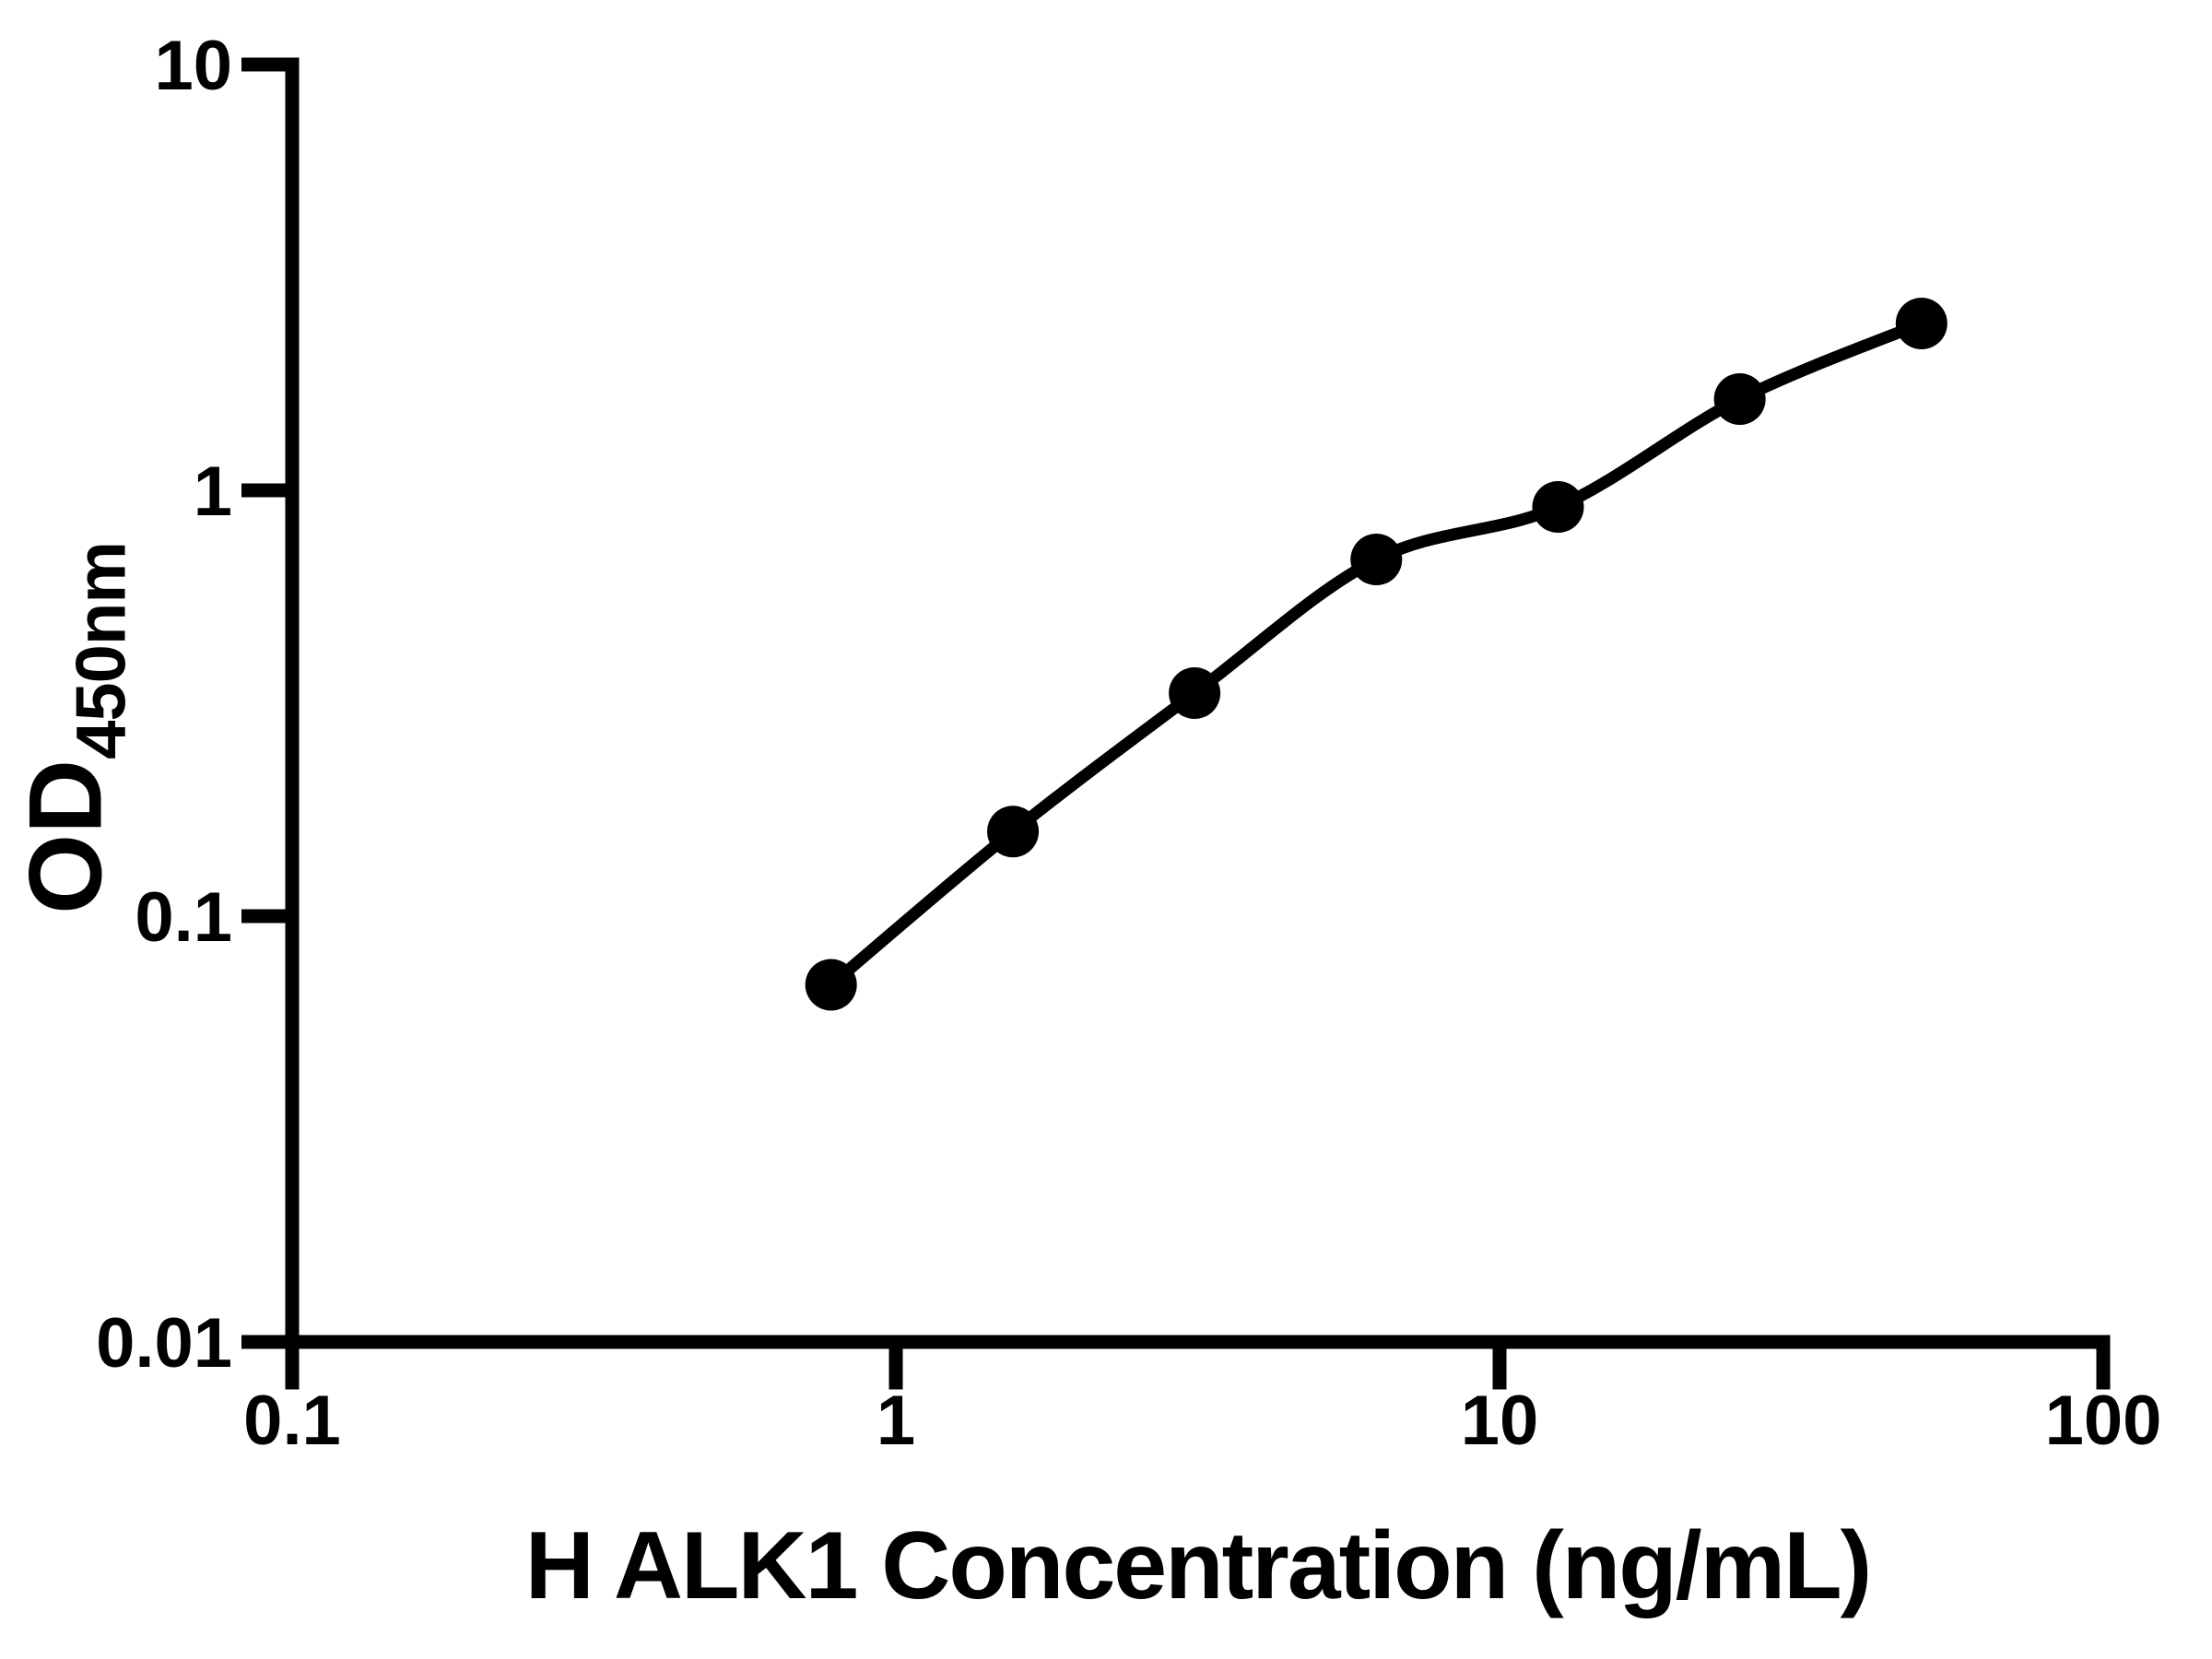 The width and height of the screenshot is (2212, 1659). What do you see at coordinates (193, 66) in the screenshot?
I see `y-tick-label: 10` at bounding box center [193, 66].